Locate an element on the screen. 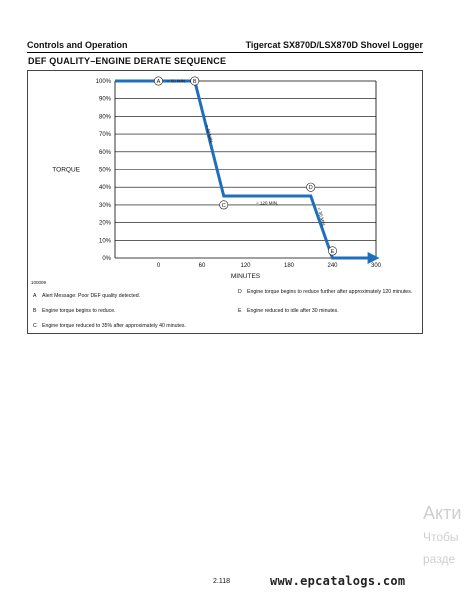  duration-annotation: = 40 MIN. is located at coordinates (209, 134).